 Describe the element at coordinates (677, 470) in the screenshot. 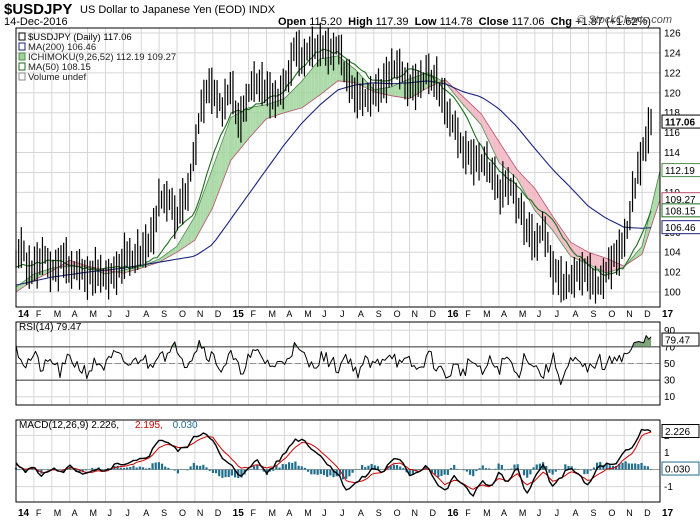

I see `macd-histogram-label: 0.030` at that location.